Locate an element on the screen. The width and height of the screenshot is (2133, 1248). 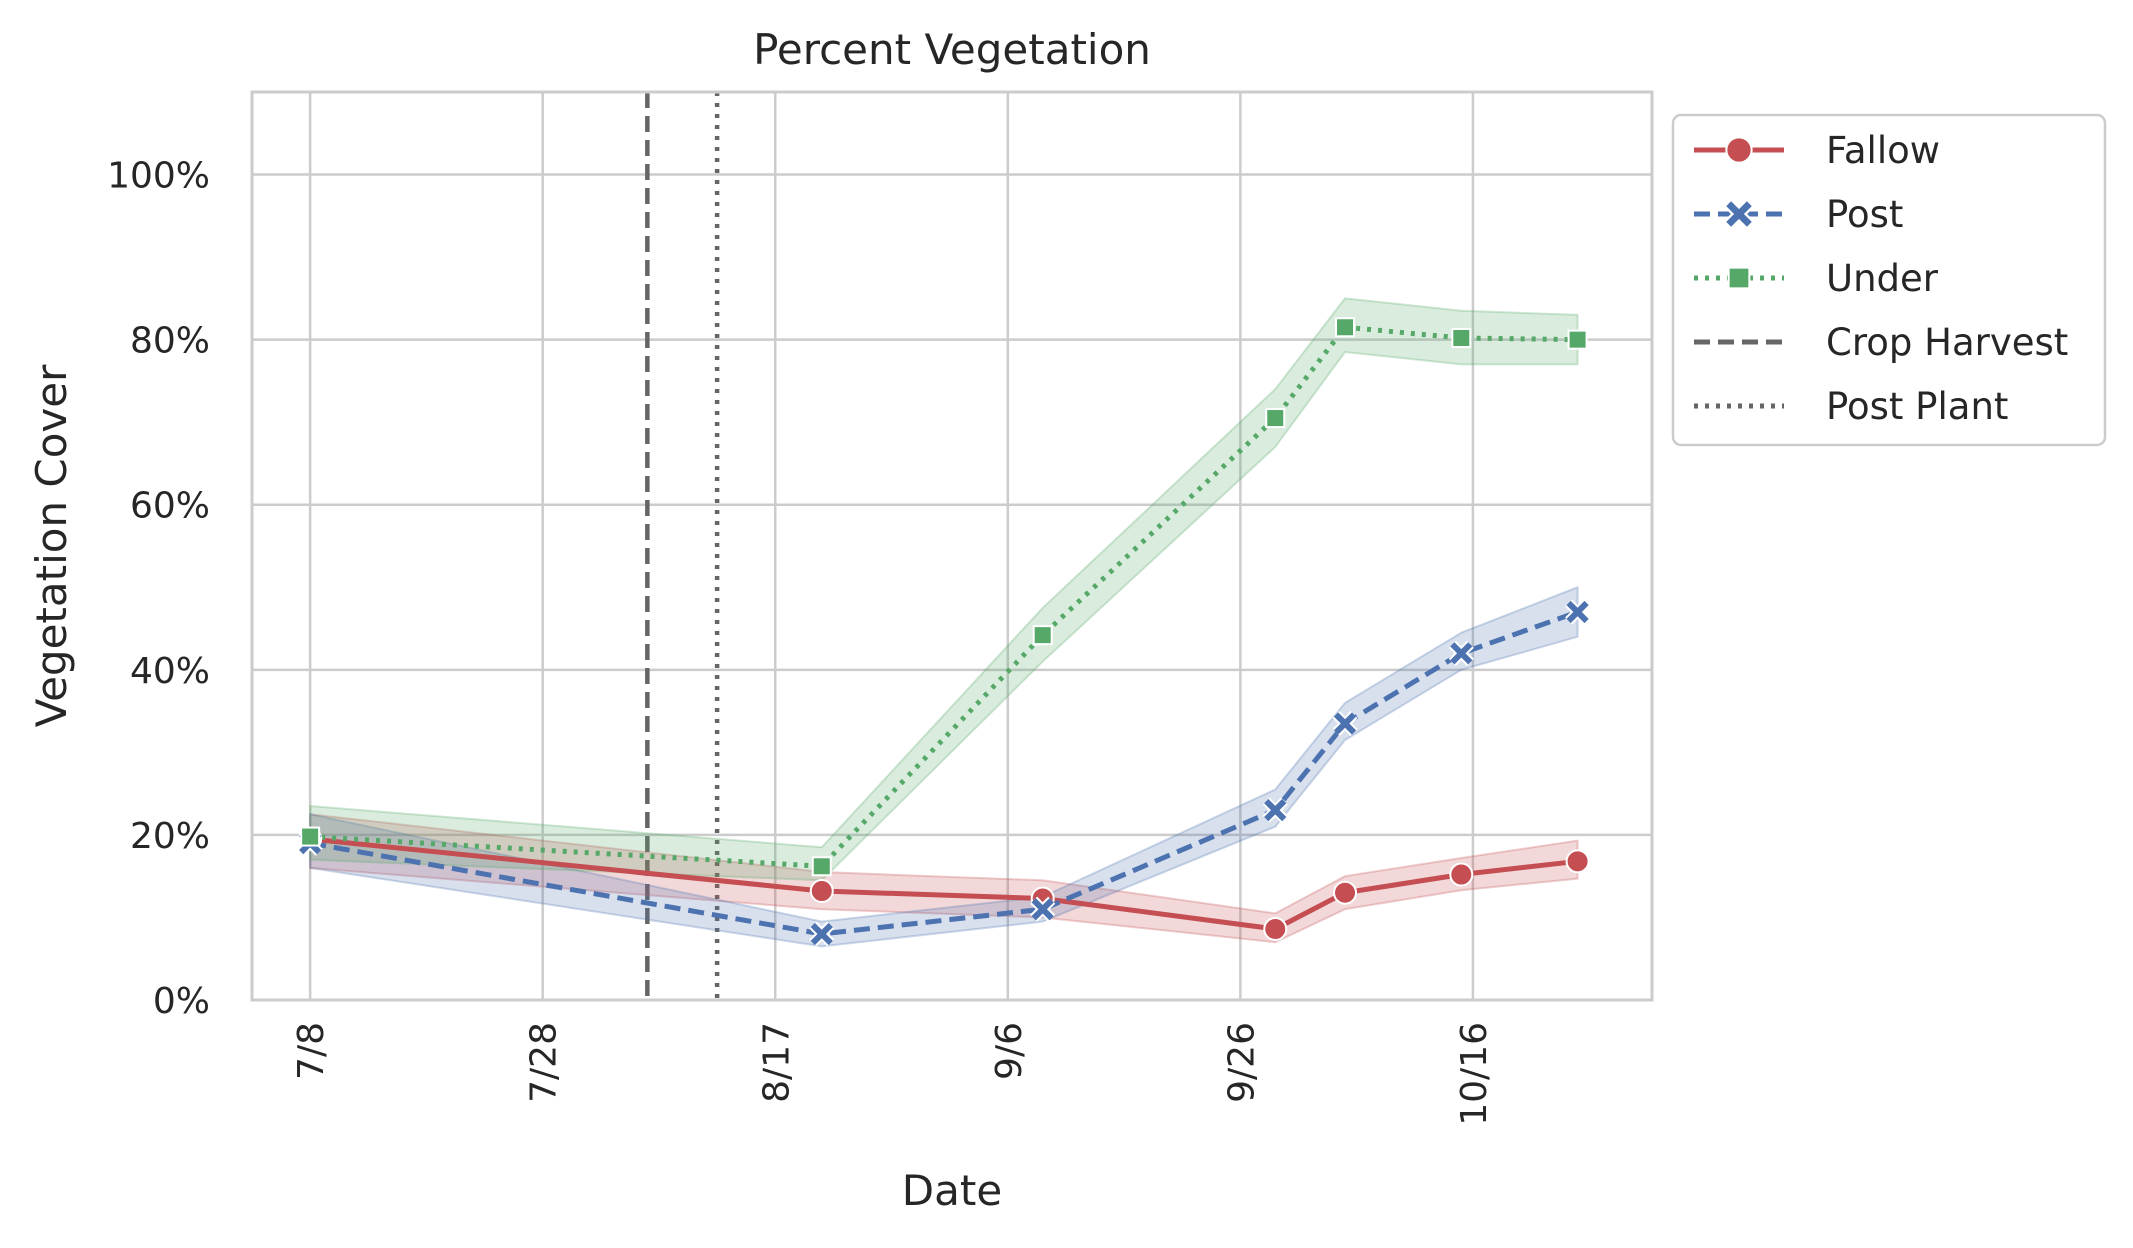
y-tick-label: 0% is located at coordinates (181, 1001).